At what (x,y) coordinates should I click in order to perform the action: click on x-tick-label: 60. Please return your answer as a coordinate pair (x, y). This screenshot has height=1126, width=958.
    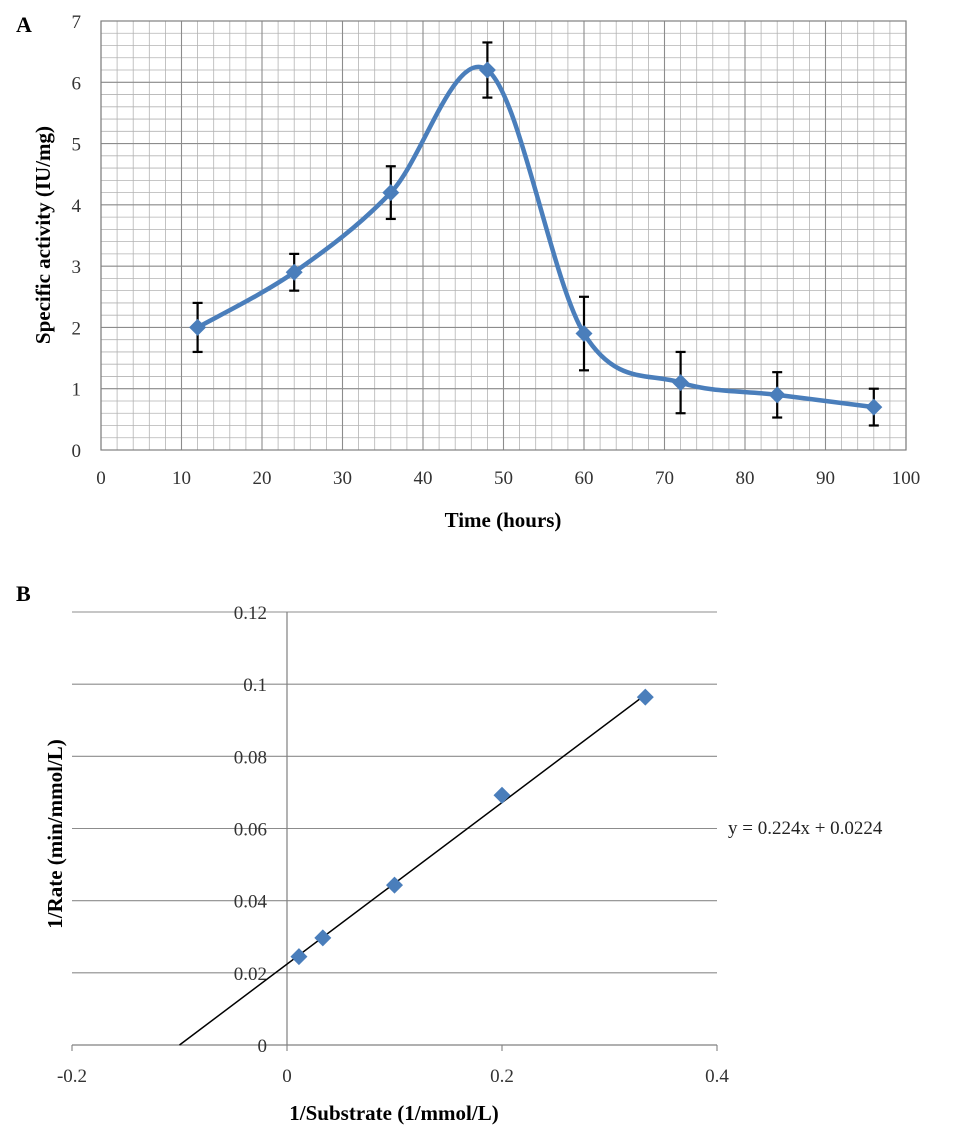
    Looking at the image, I should click on (584, 478).